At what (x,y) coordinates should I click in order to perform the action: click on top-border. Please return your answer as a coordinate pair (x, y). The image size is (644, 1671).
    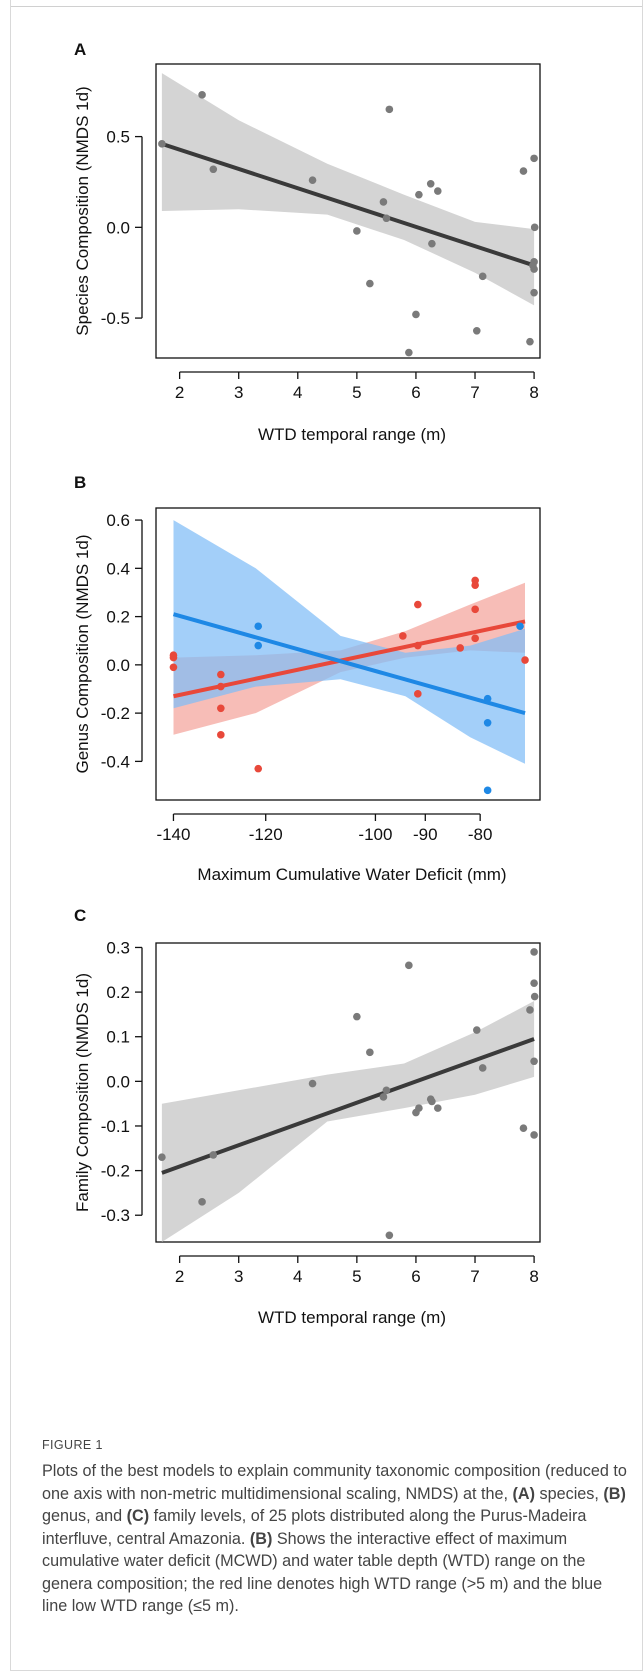
    Looking at the image, I should click on (326, 6).